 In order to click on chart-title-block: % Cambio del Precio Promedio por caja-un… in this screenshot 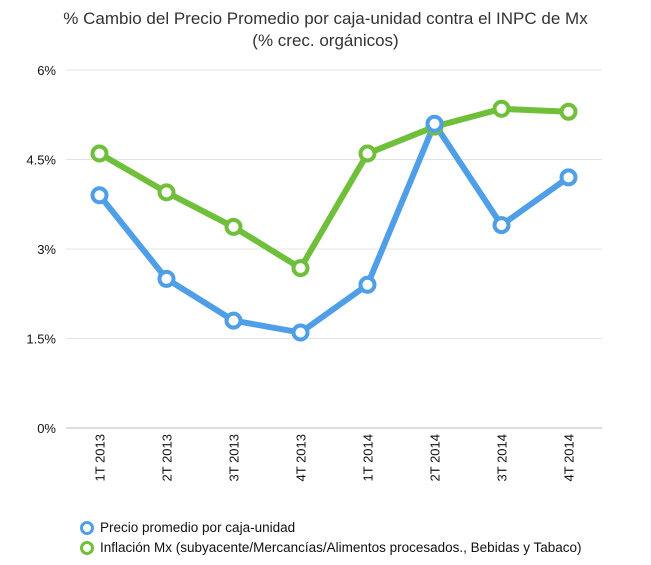, I will do `click(325, 30)`.